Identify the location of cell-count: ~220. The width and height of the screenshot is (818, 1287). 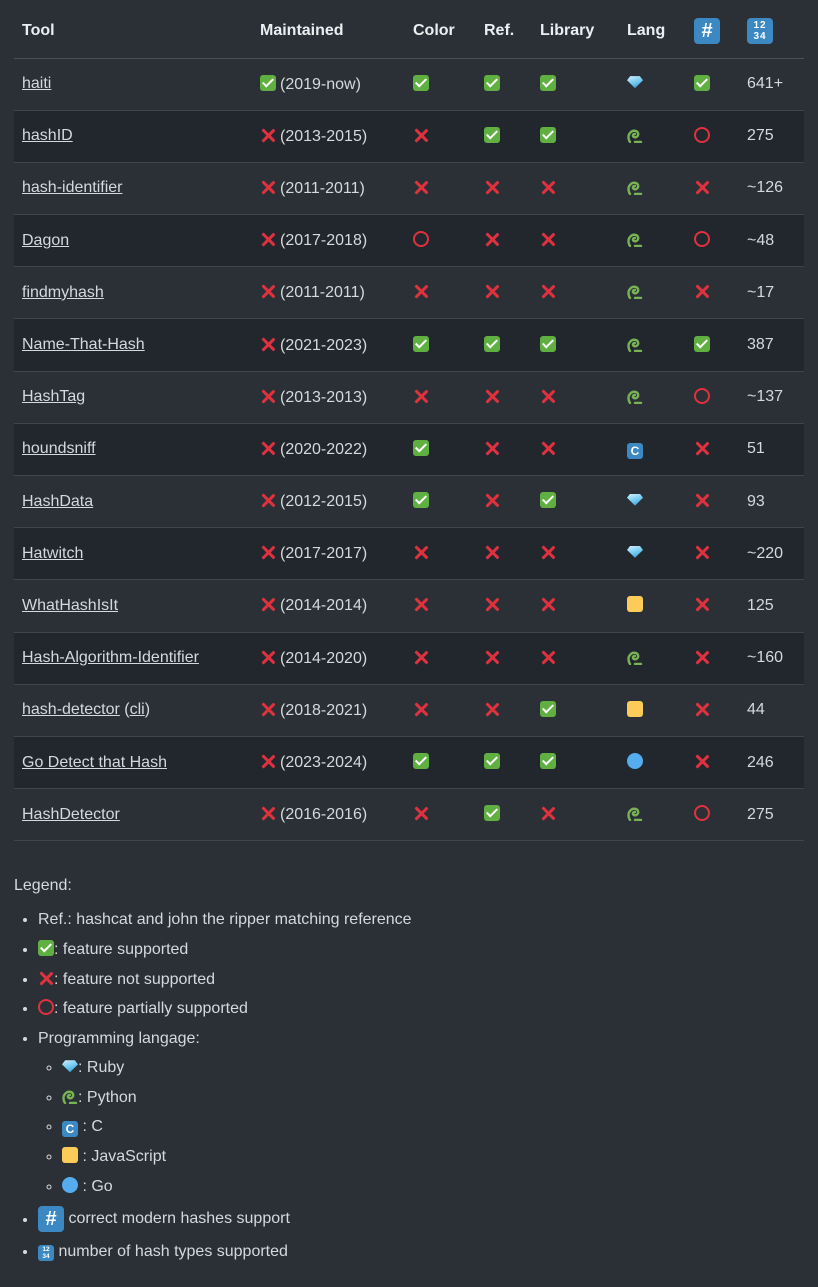
(771, 553).